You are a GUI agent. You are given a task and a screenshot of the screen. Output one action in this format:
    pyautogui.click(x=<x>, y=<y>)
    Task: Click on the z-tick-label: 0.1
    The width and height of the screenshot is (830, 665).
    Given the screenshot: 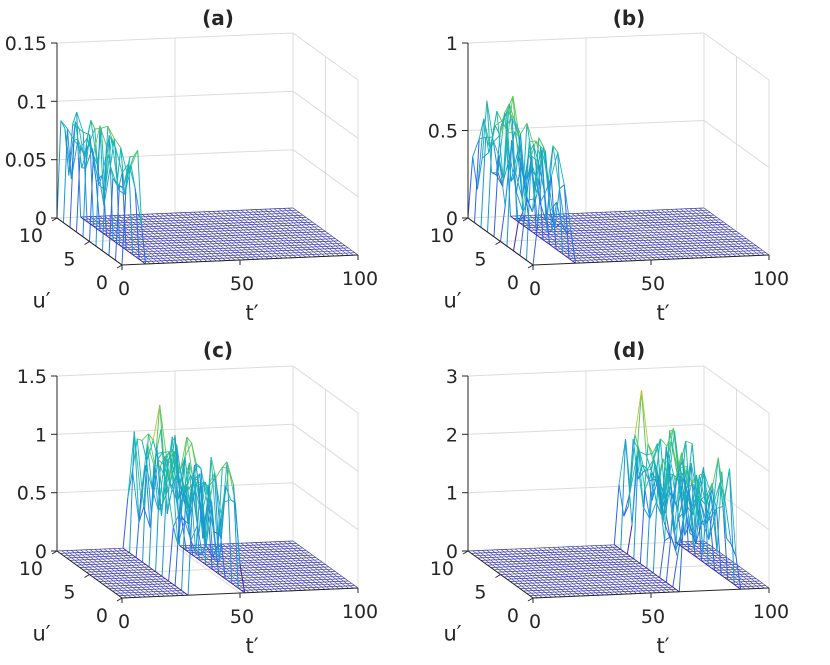 What is the action you would take?
    pyautogui.click(x=32, y=102)
    